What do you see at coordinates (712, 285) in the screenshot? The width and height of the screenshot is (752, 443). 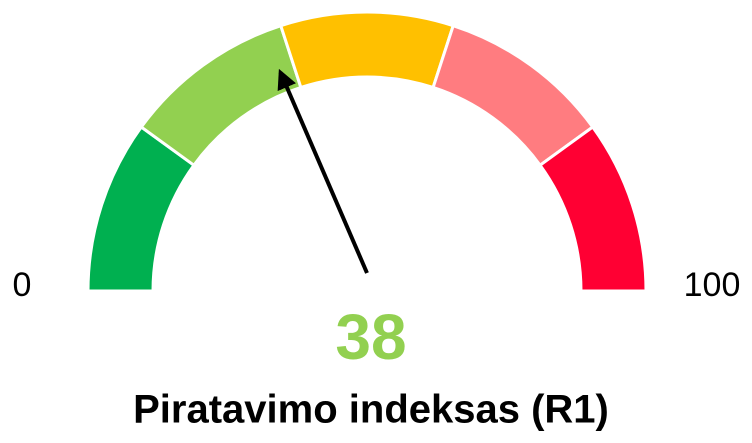 I see `max-label: 100` at bounding box center [712, 285].